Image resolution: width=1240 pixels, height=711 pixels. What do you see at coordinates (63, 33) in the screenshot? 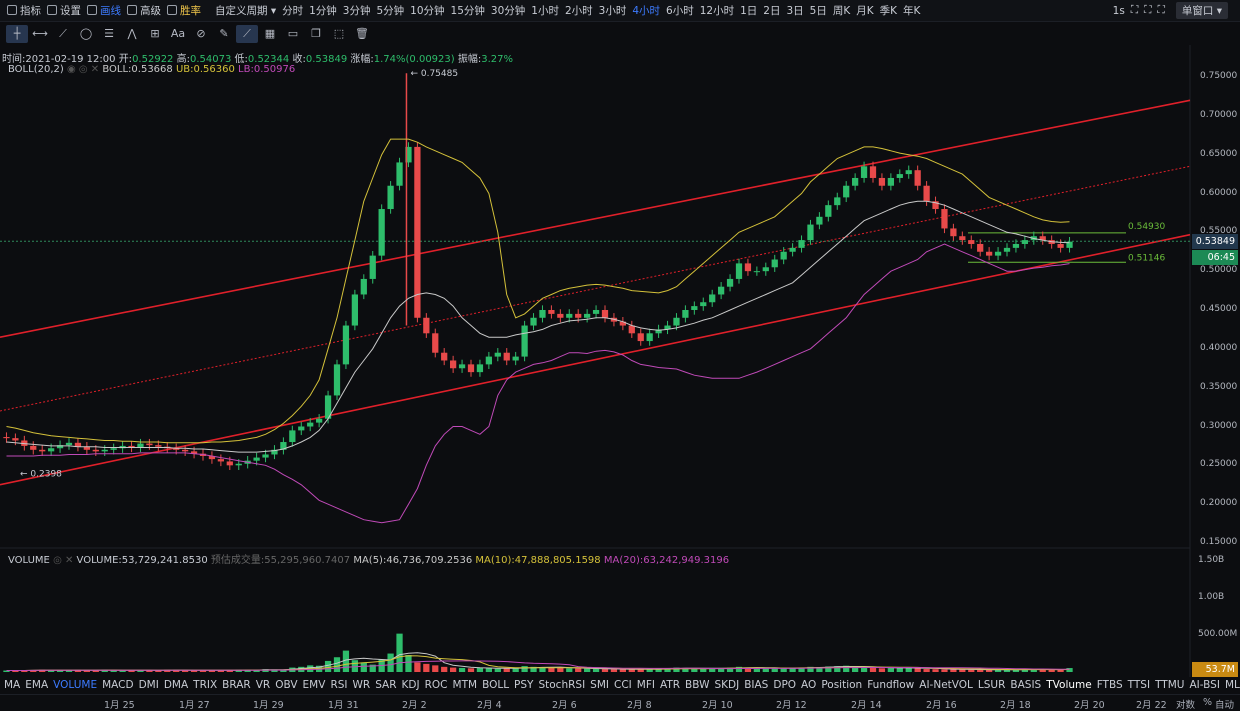
I see `trend-line-tool-icon: ⟋` at bounding box center [63, 33].